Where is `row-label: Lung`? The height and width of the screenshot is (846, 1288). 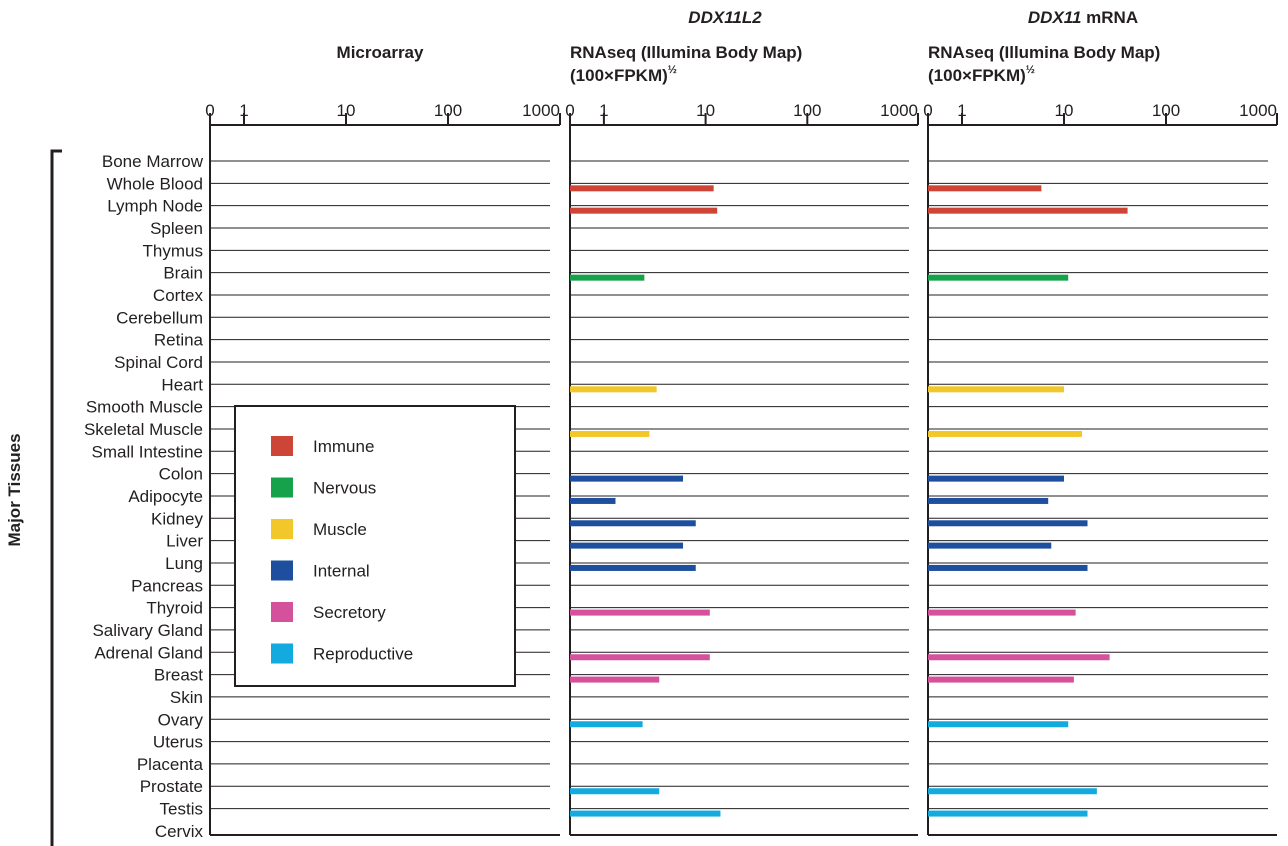
row-label: Lung is located at coordinates (184, 563).